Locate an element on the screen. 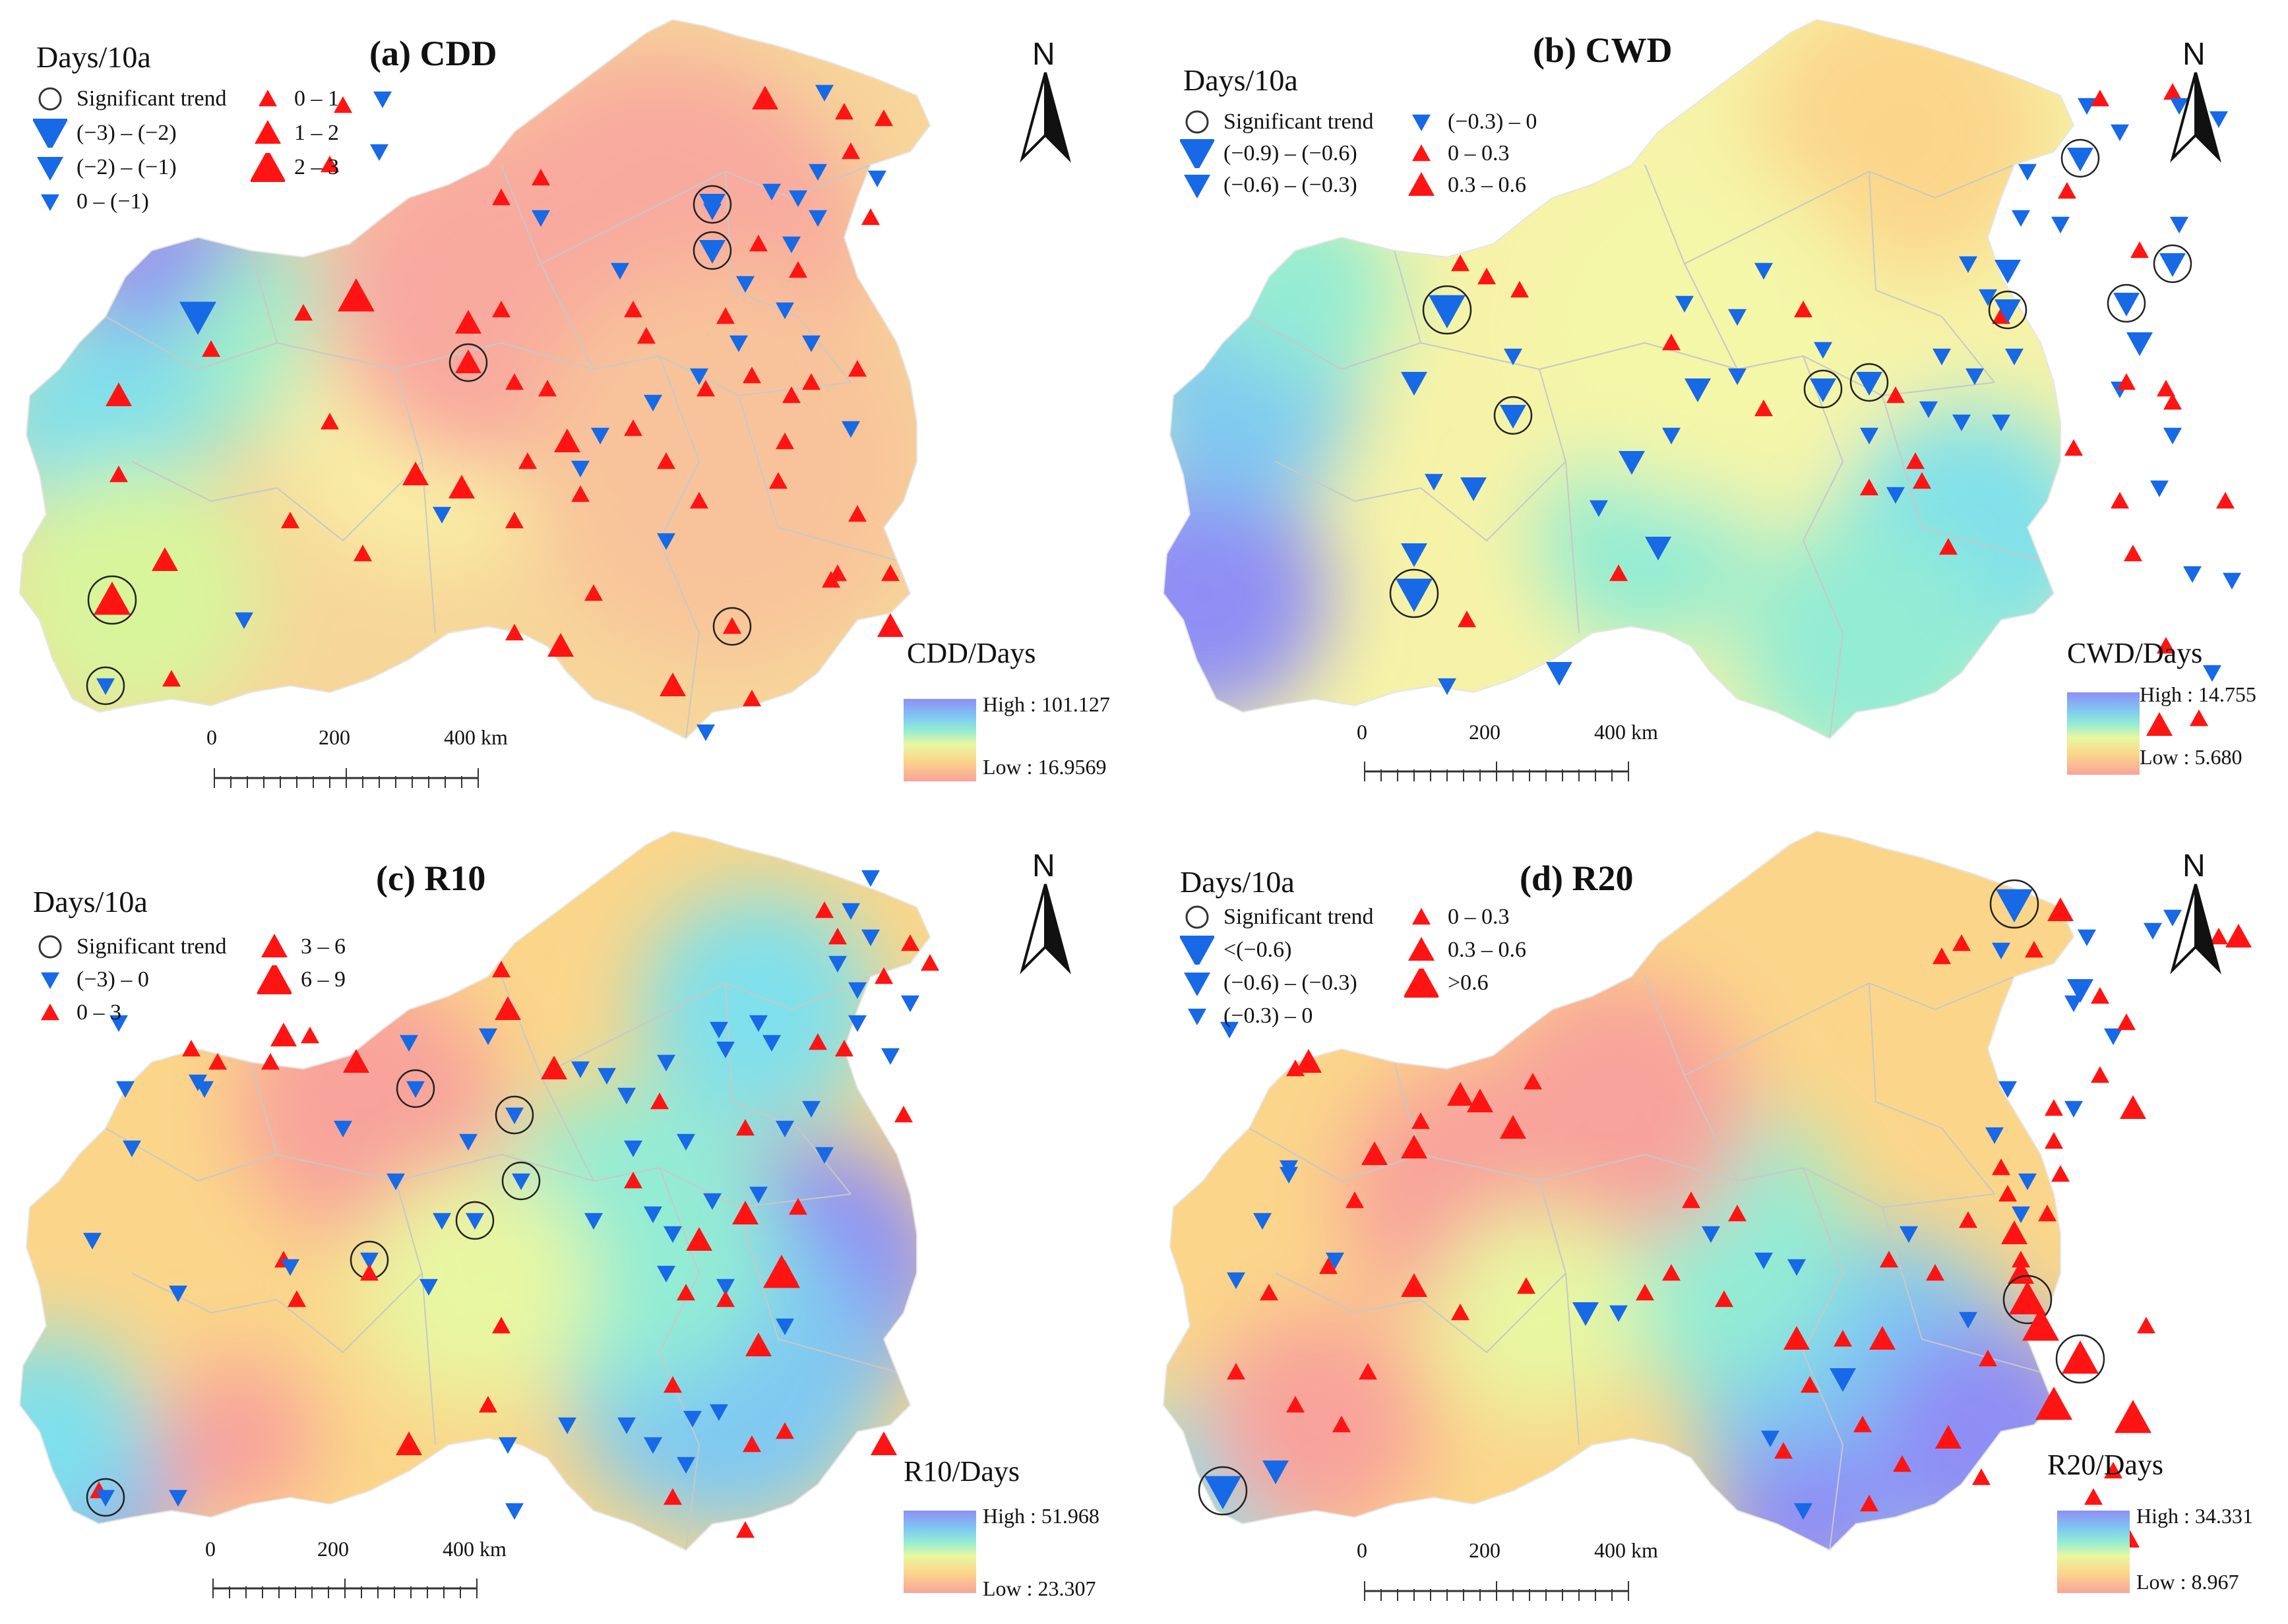  colorbar is located at coordinates (2103, 733).